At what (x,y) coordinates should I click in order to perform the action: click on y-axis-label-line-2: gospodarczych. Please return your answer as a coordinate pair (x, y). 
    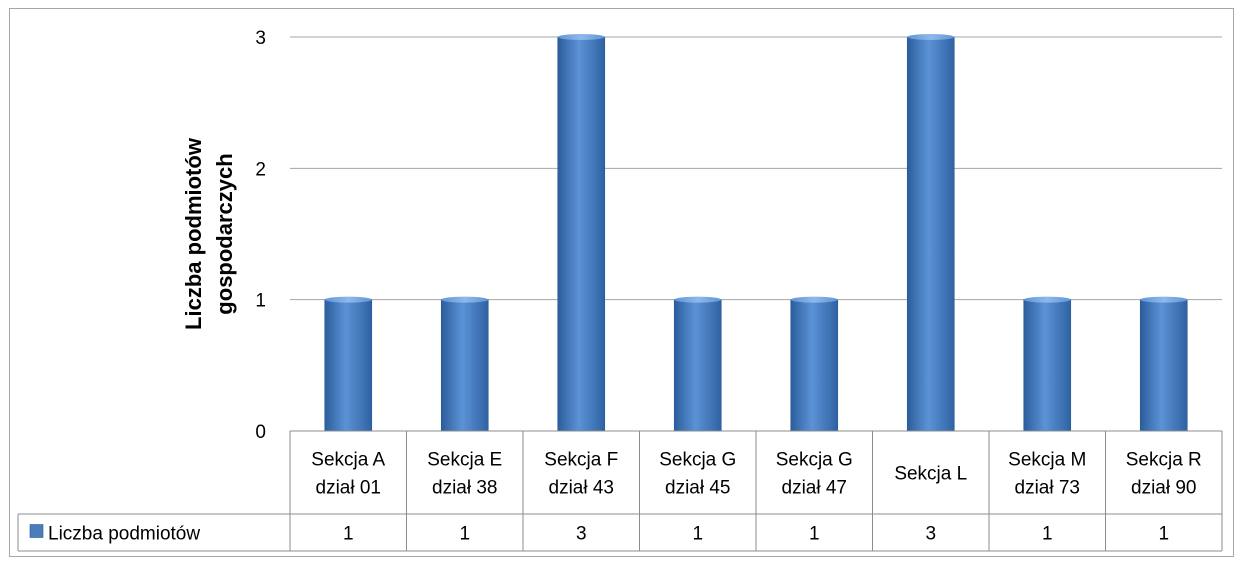
    Looking at the image, I should click on (224, 233).